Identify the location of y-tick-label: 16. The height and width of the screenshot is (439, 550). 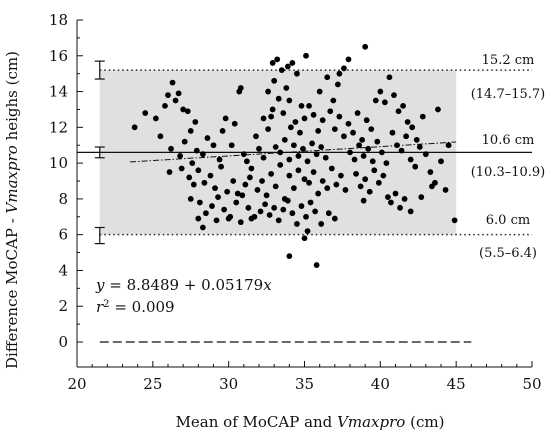
(58, 56).